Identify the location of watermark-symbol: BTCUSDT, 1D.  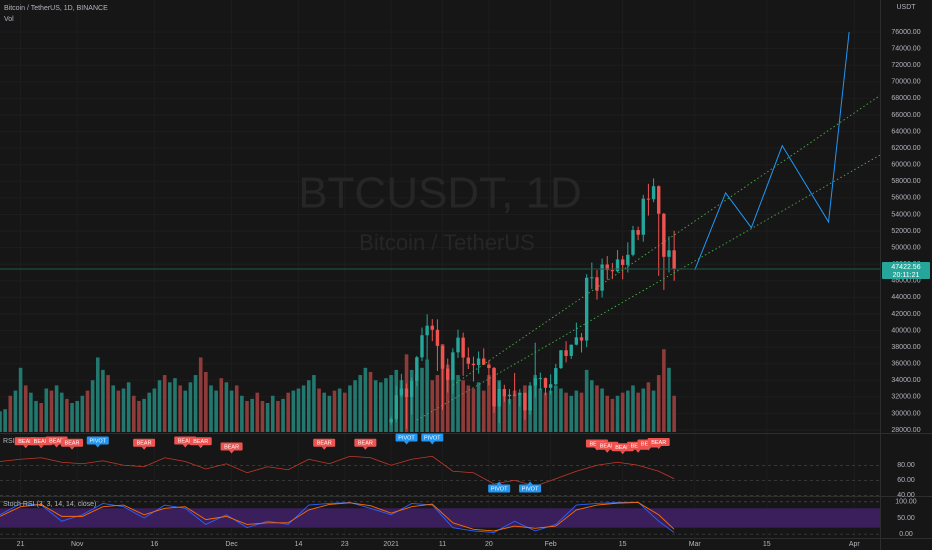
(440, 193).